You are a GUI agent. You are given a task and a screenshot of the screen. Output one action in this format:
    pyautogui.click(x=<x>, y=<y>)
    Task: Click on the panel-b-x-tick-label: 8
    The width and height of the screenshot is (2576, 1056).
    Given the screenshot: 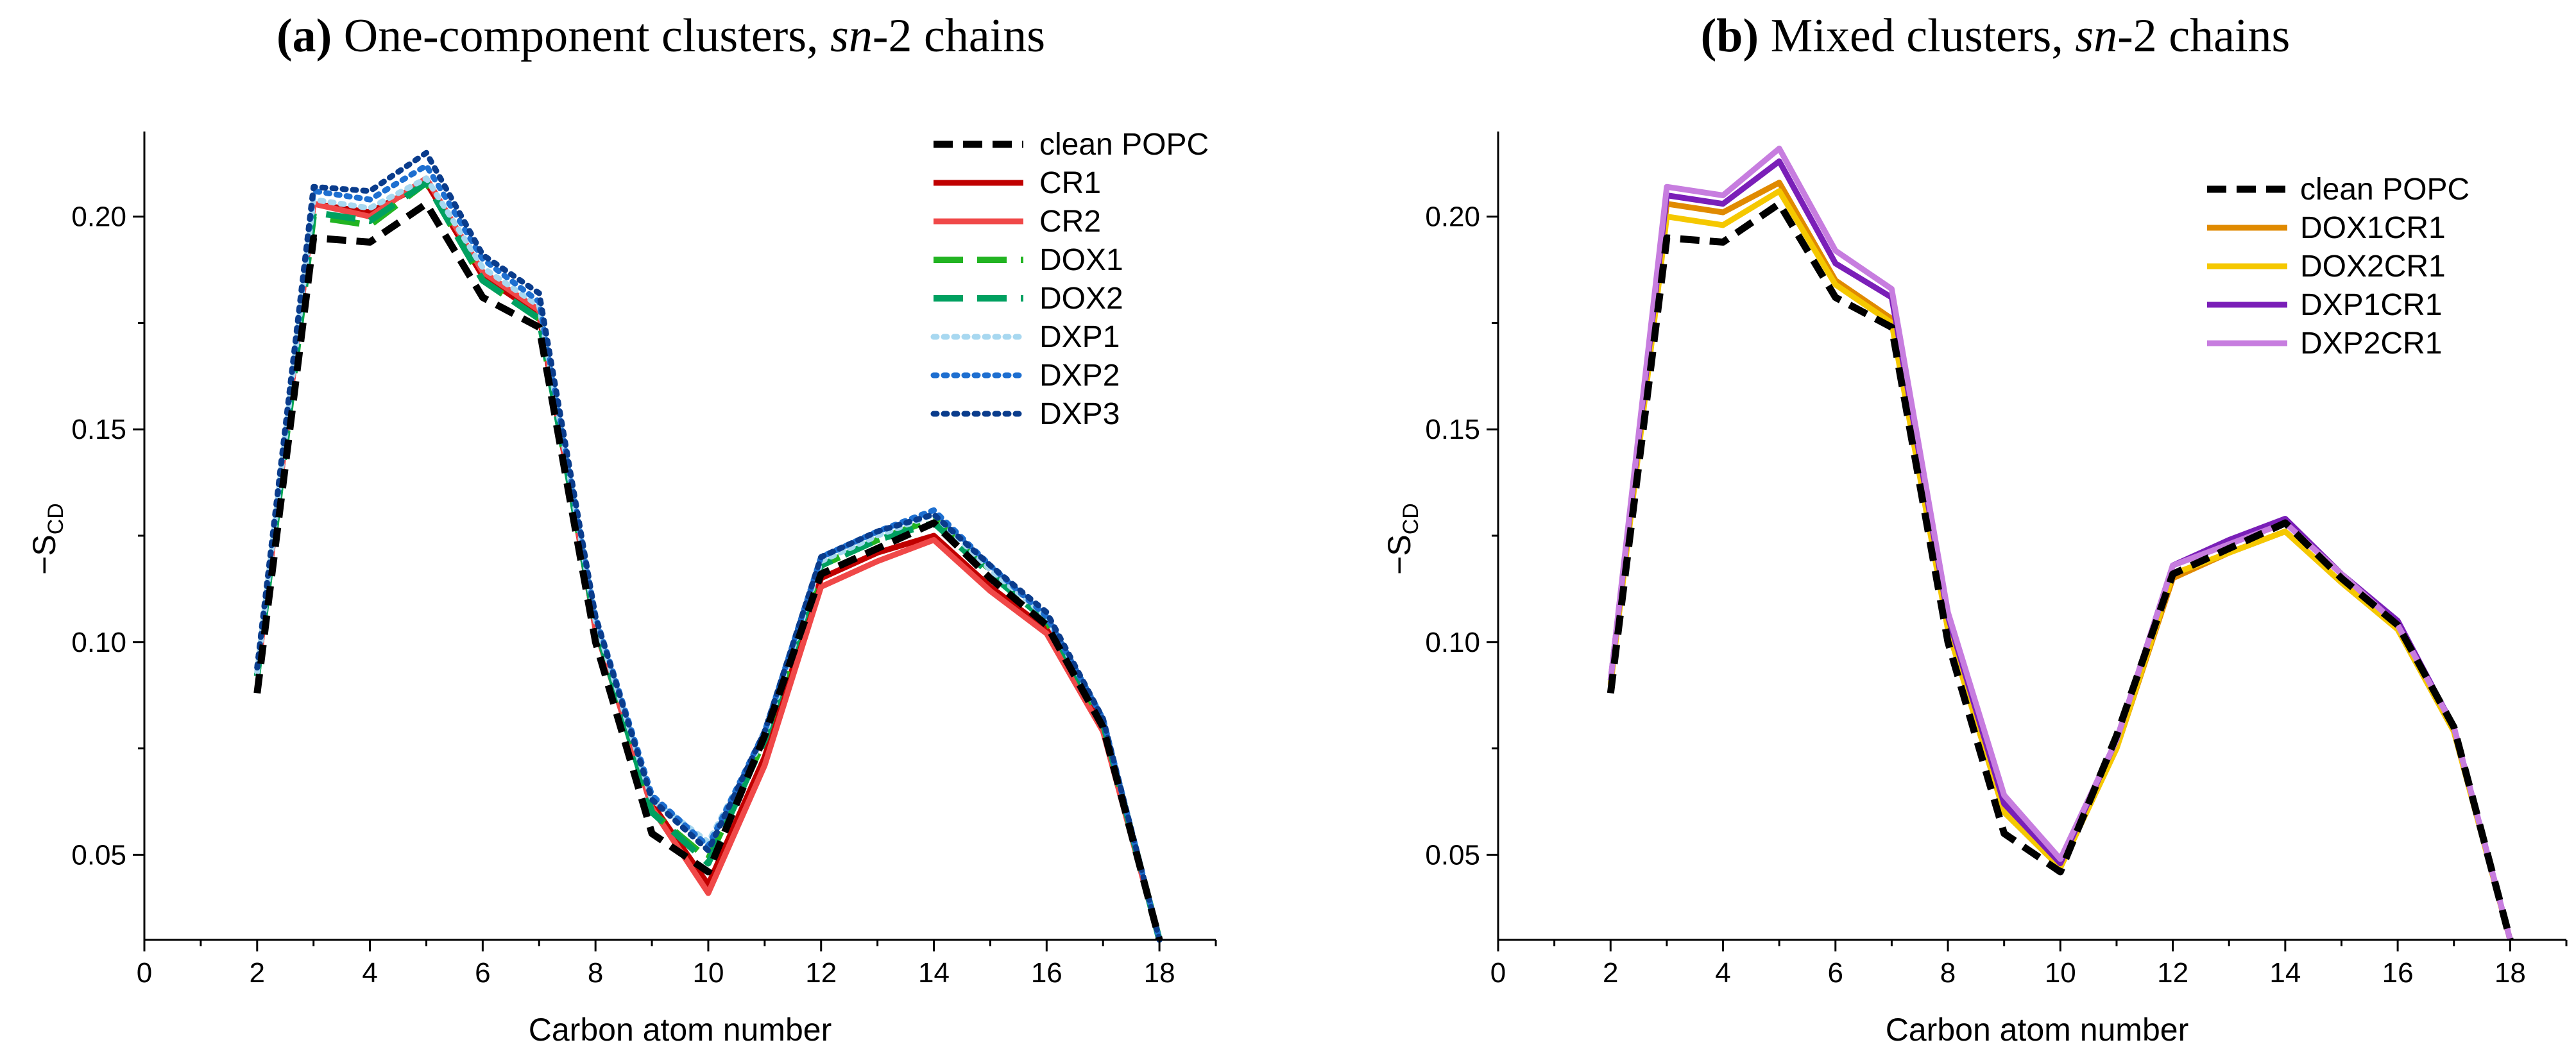 What is the action you would take?
    pyautogui.click(x=1948, y=973)
    